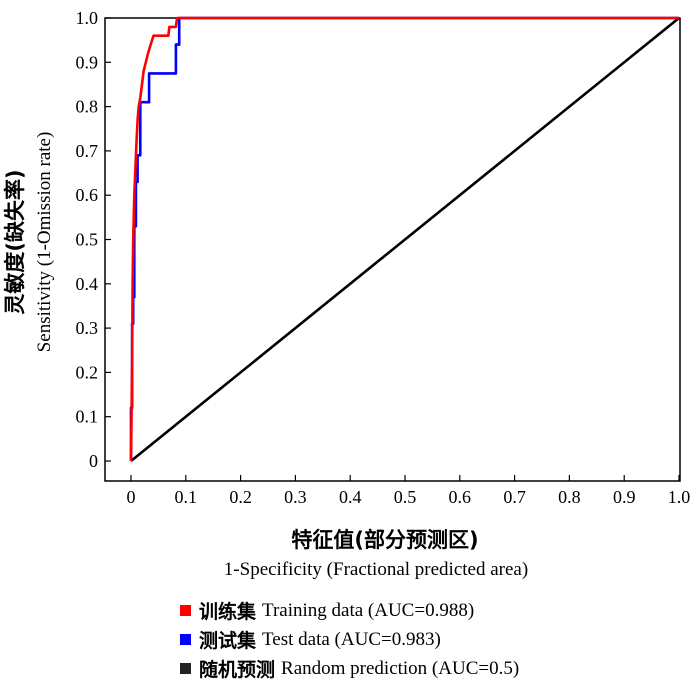  Describe the element at coordinates (131, 497) in the screenshot. I see `x-tick-label: 0` at that location.